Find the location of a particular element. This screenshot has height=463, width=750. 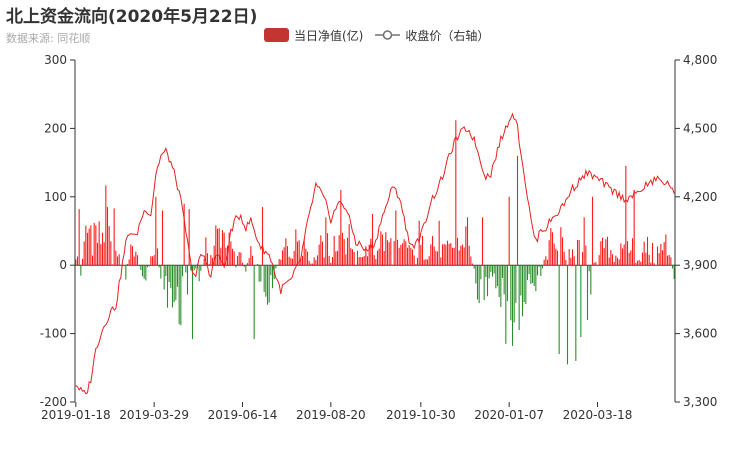

legend-item-bar: 当日净值(亿) is located at coordinates (313, 35).